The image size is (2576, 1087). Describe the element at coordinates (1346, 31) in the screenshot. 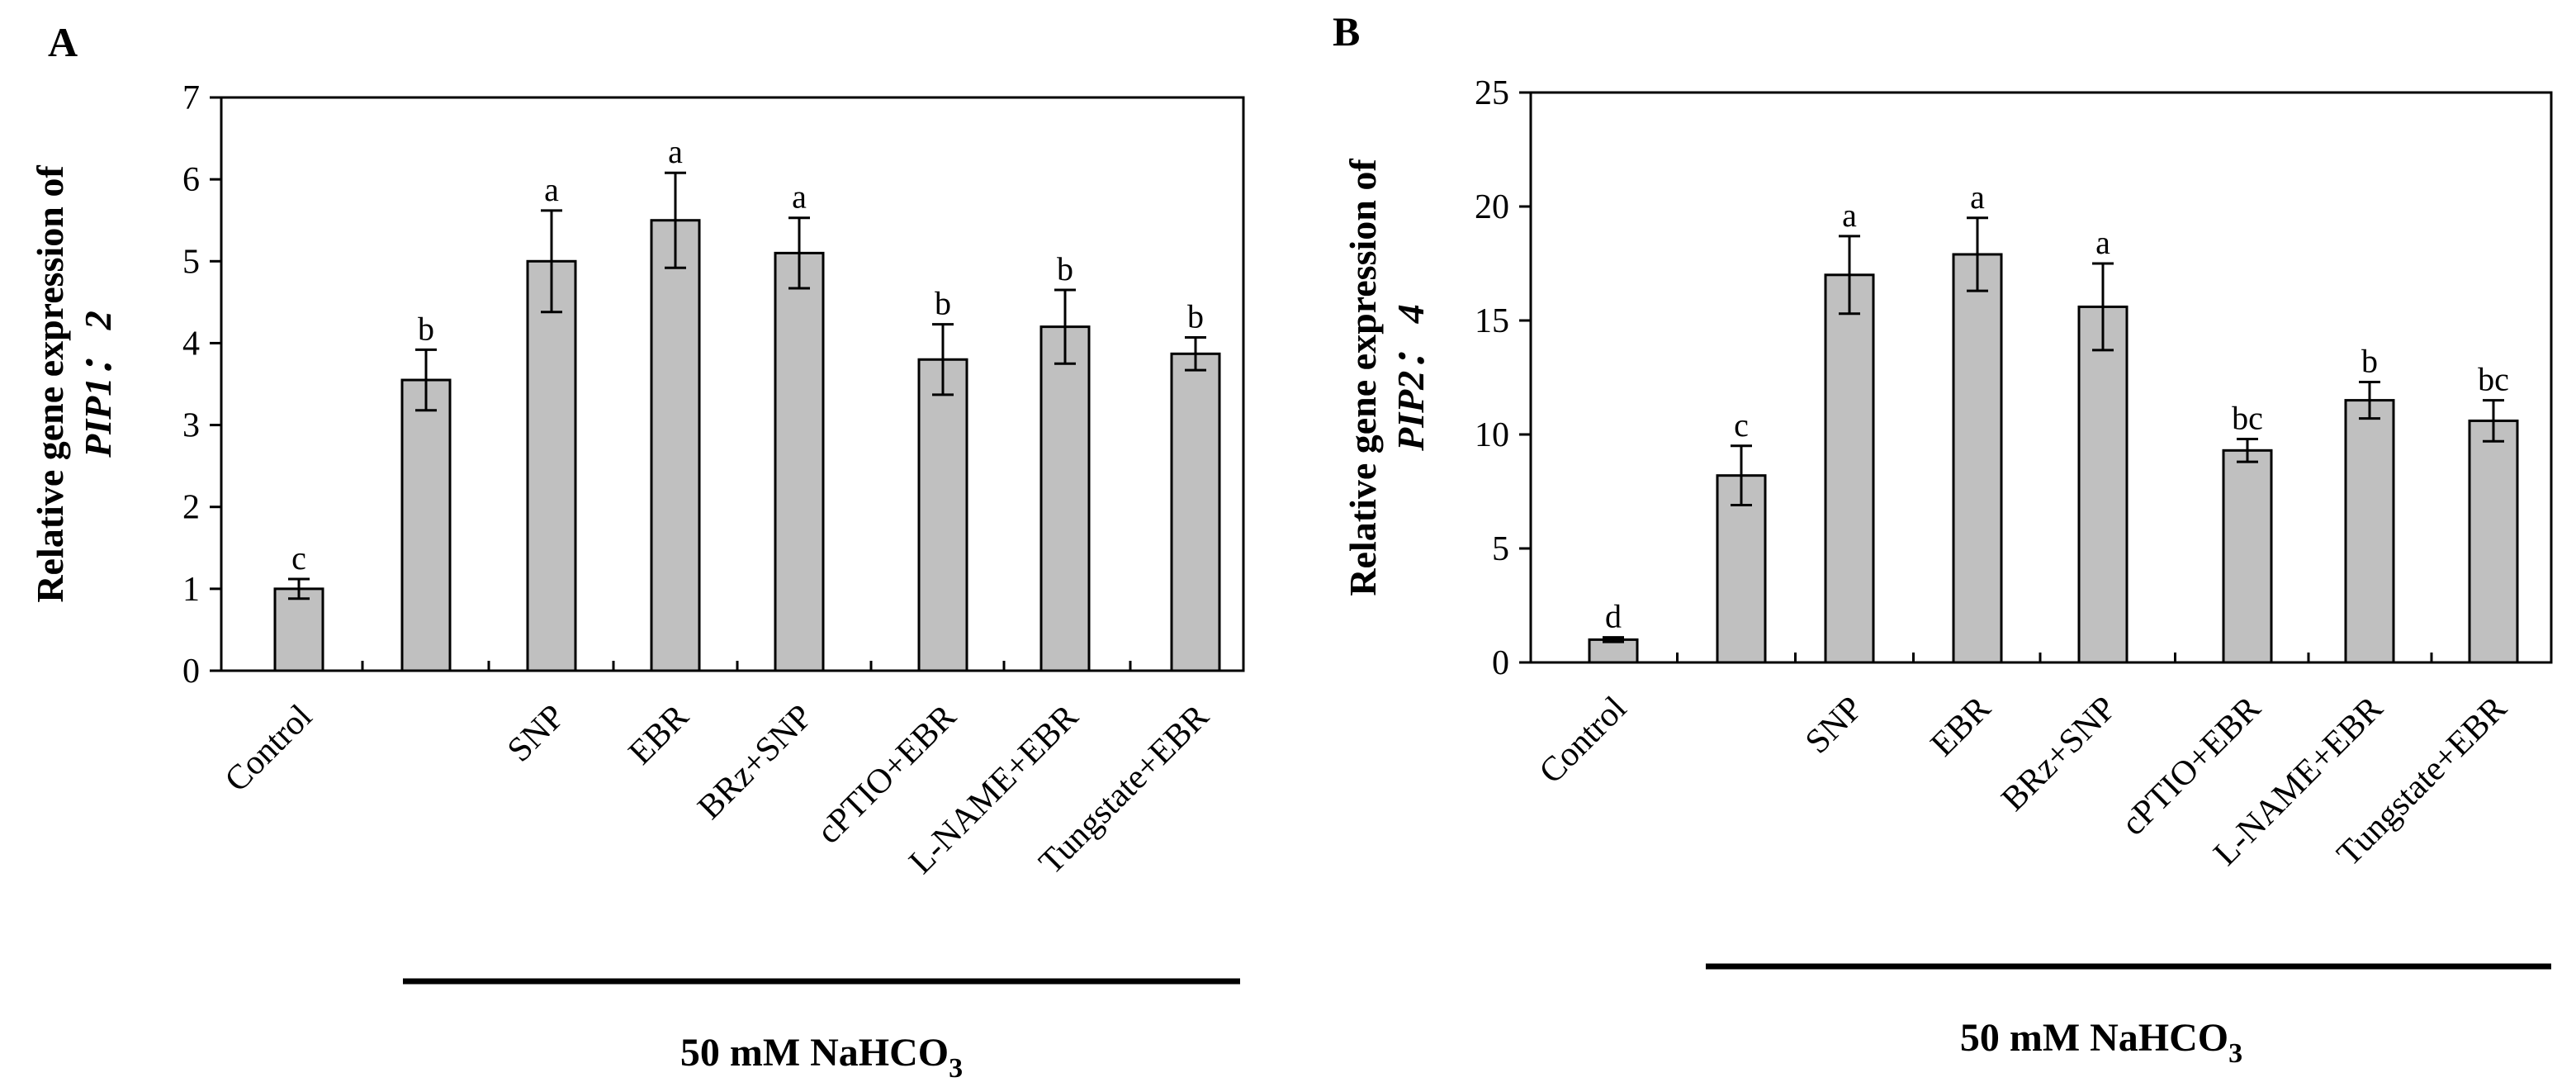

I see `panel-letter: B` at that location.